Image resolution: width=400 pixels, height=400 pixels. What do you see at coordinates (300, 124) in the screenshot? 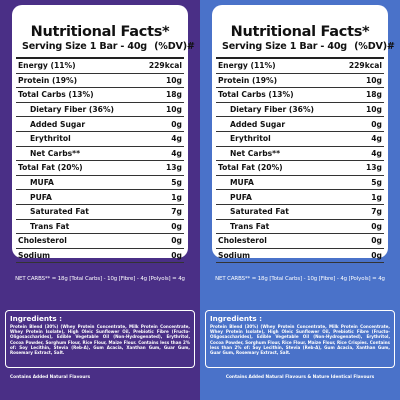
I see `nutrition-row: Added Sugar 0g` at bounding box center [300, 124].